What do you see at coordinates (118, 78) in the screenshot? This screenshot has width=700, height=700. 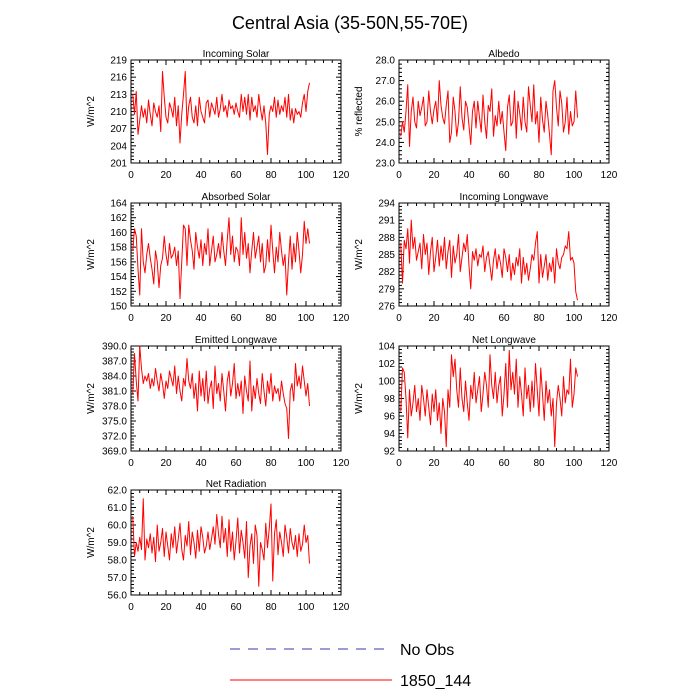 I see `y-tick-label: 216` at bounding box center [118, 78].